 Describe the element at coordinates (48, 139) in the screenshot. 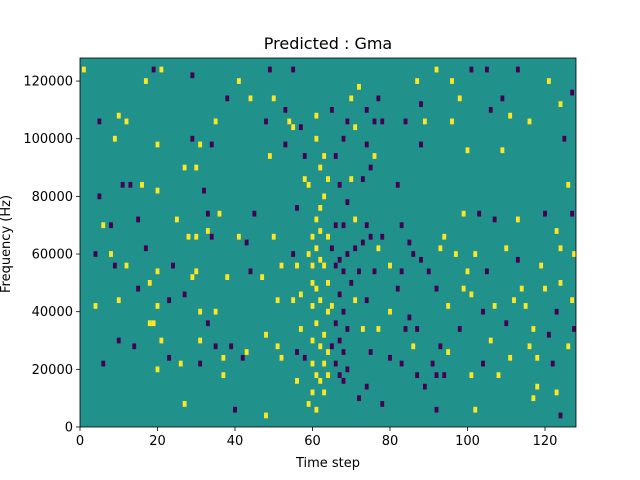

I see `y-tick-label: 100000` at that location.